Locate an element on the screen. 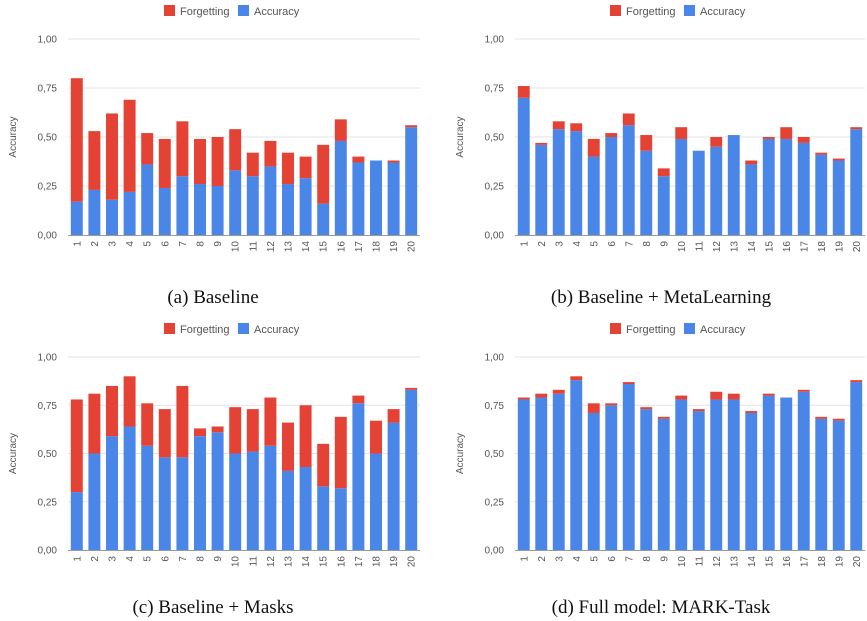 The height and width of the screenshot is (621, 867). x-tick-label: 1 is located at coordinates (524, 559).